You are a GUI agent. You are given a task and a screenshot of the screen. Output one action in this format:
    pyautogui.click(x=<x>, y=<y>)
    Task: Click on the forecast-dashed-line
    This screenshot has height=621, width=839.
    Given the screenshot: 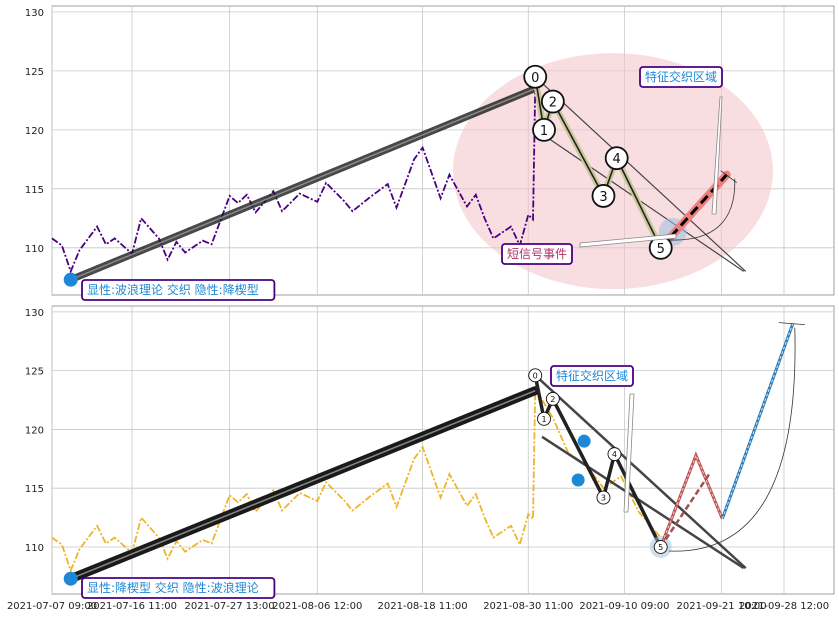 What is the action you would take?
    pyautogui.click(x=685, y=510)
    